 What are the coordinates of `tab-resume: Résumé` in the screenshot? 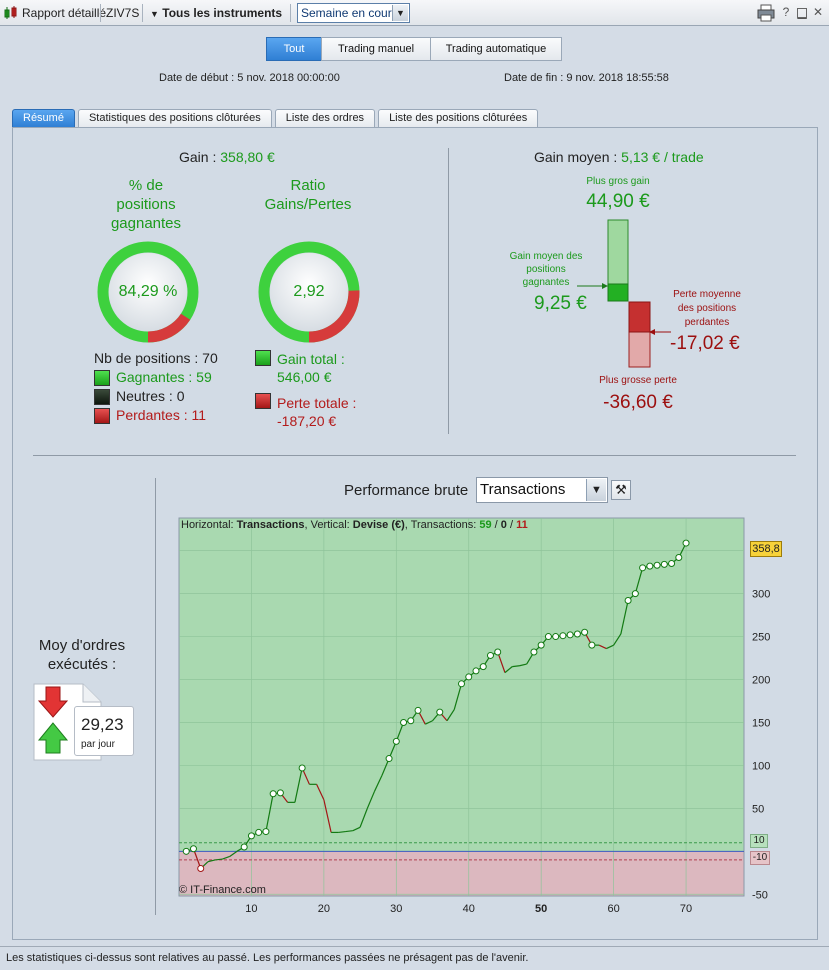 It's located at (43, 118).